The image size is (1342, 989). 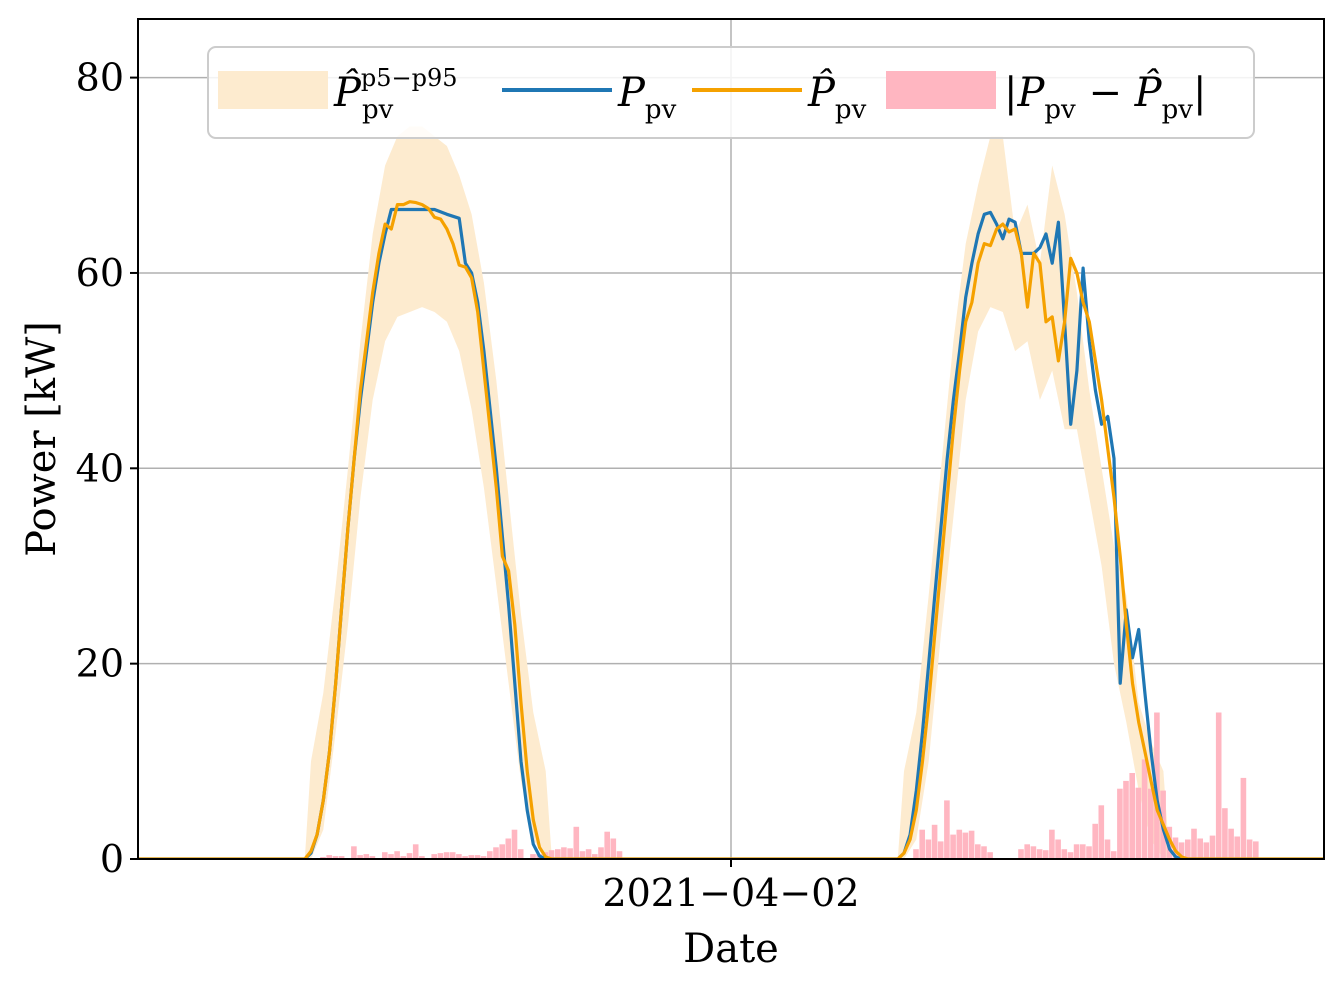 What do you see at coordinates (42, 439) in the screenshot?
I see `y-axis-label: Power [kW]` at bounding box center [42, 439].